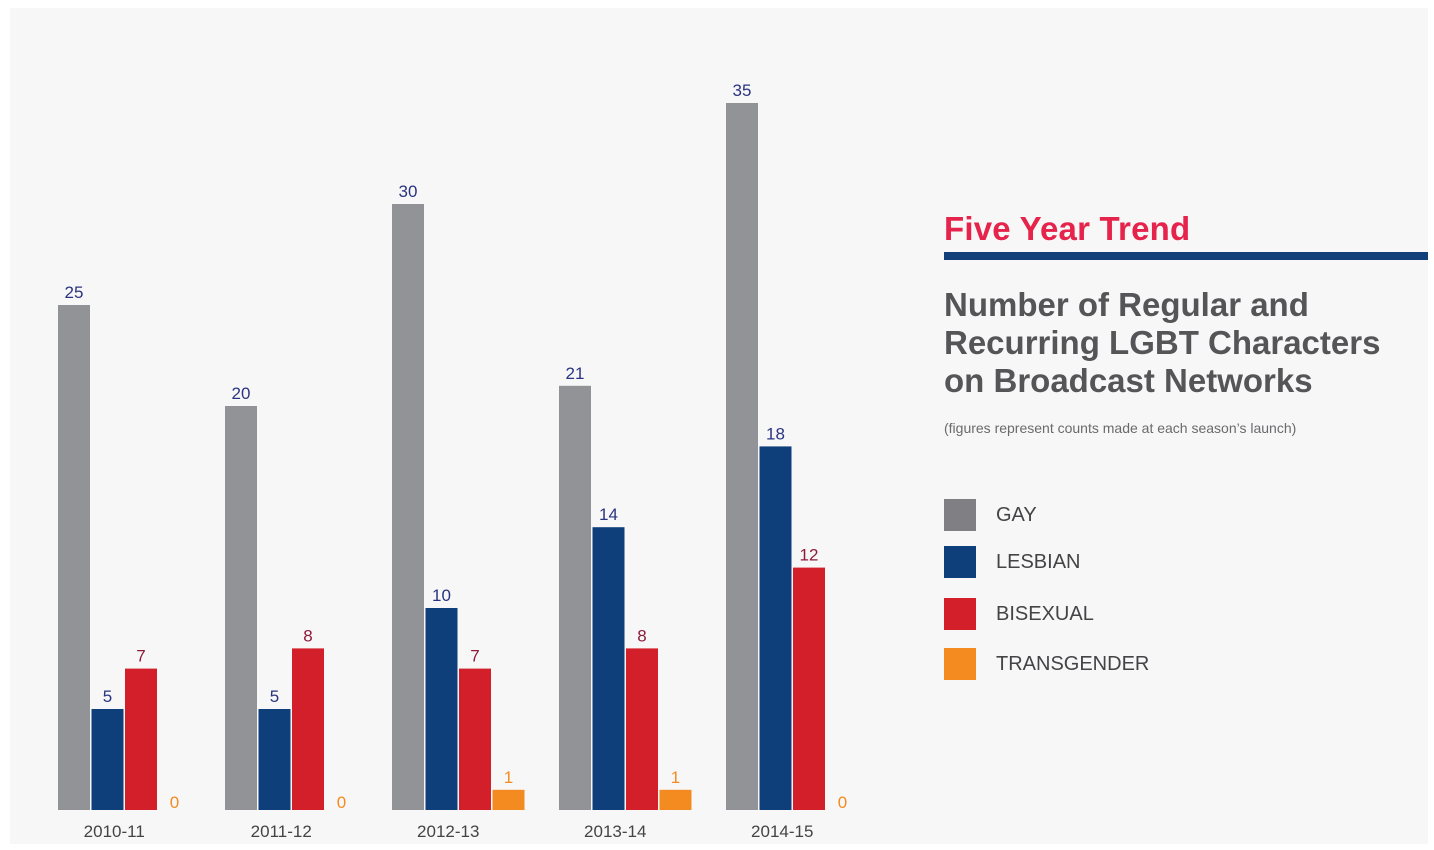 This screenshot has height=850, width=1434. What do you see at coordinates (1162, 342) in the screenshot?
I see `subtitle-line-2: Recurring LGBT Characters` at bounding box center [1162, 342].